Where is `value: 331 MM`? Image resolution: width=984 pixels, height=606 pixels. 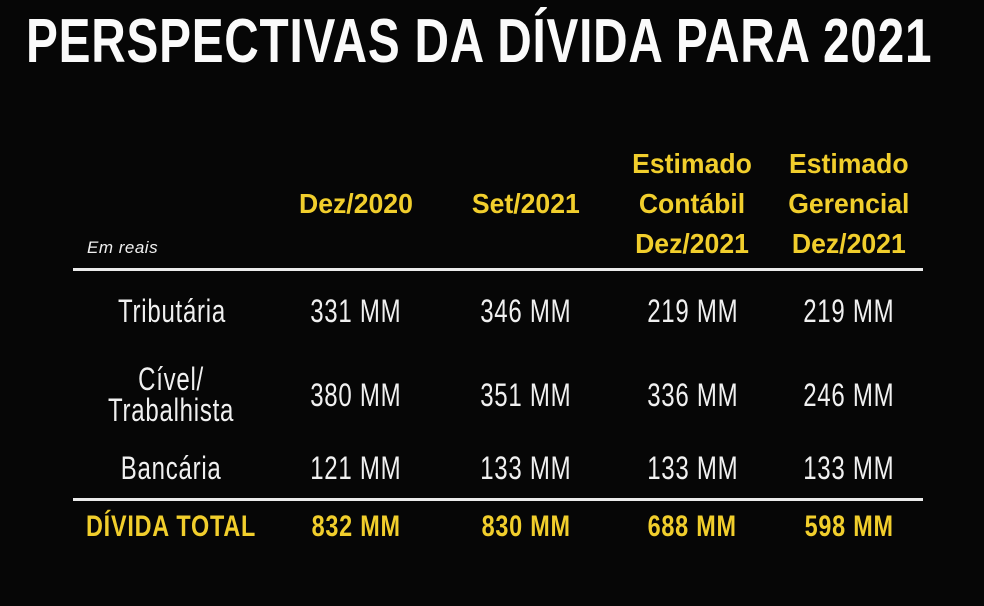 value: 331 MM is located at coordinates (356, 311).